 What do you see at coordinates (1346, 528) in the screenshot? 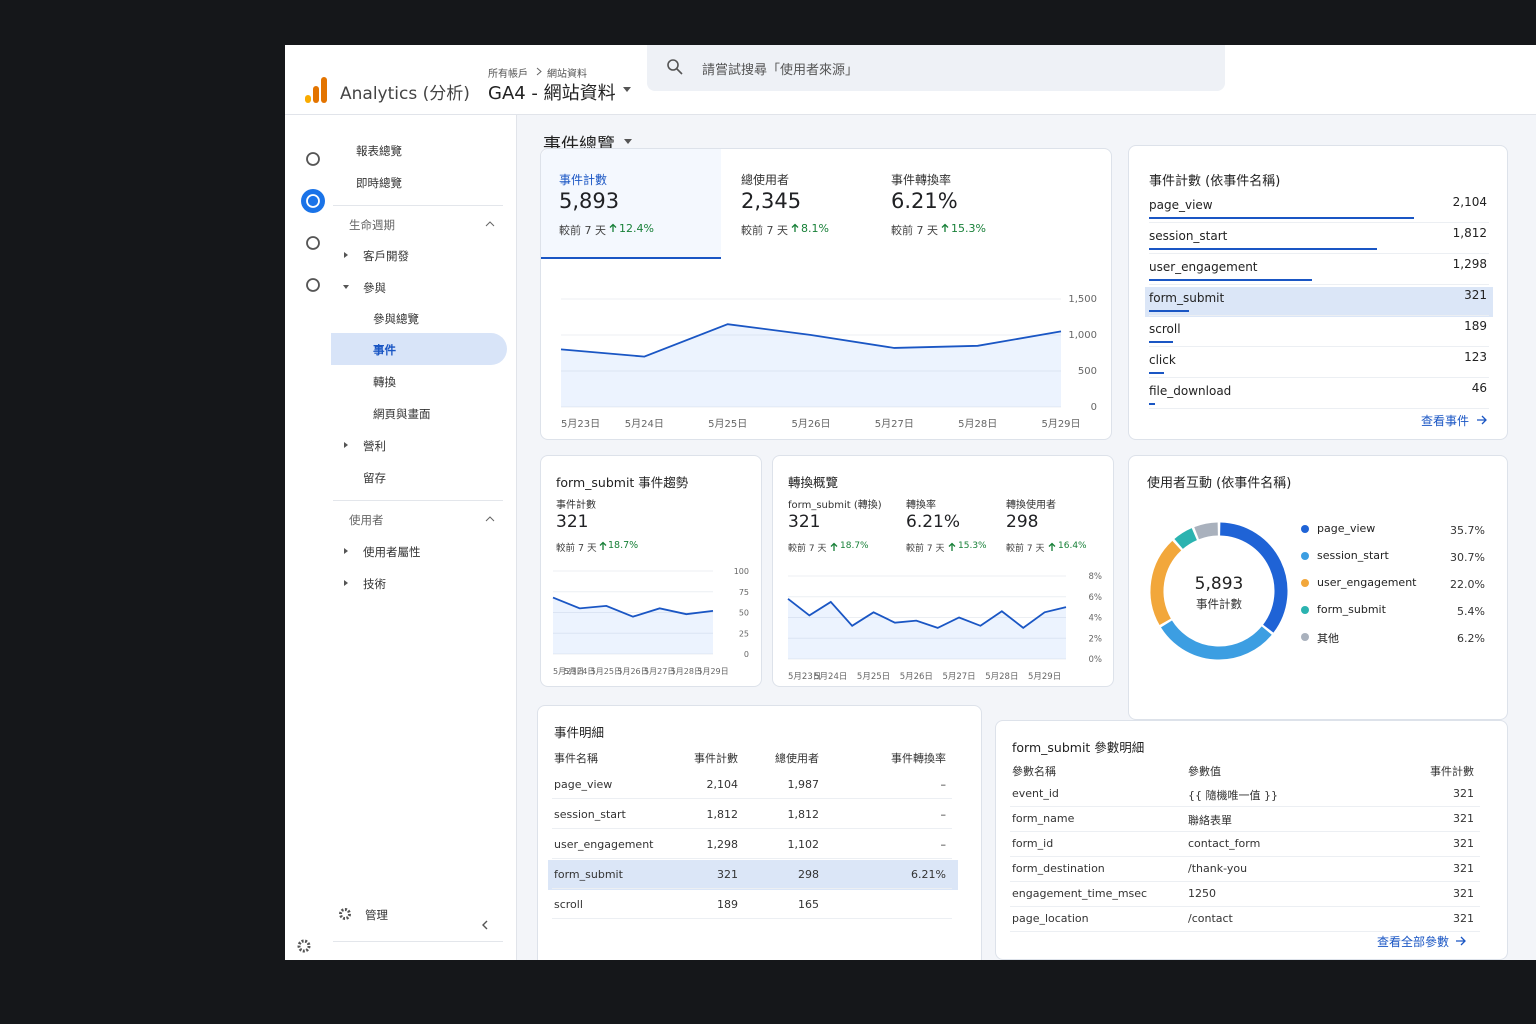
I see `legend-label: page_view` at bounding box center [1346, 528].